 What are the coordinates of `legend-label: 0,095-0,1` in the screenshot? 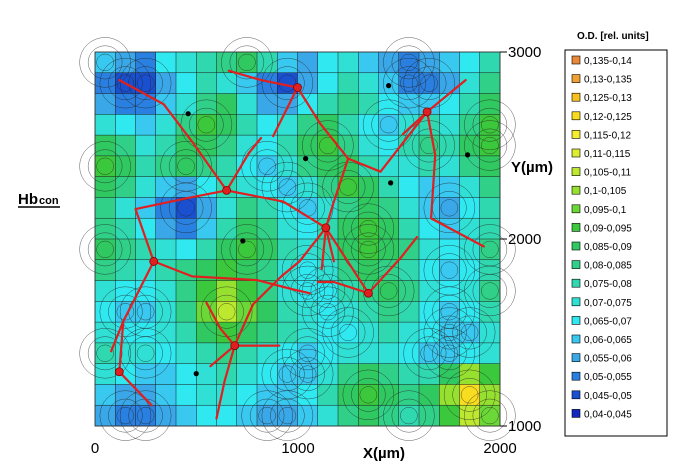 It's located at (605, 210).